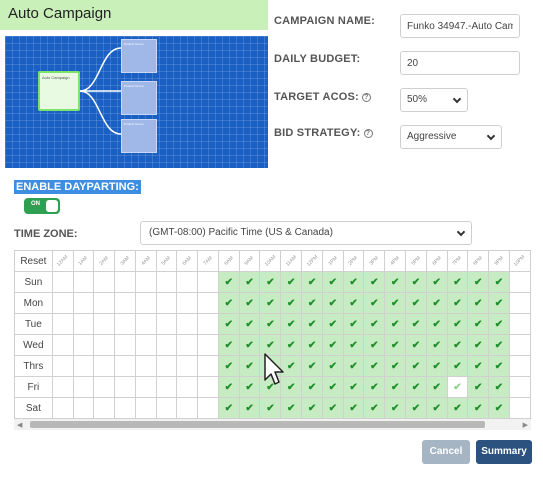 This screenshot has width=543, height=480. What do you see at coordinates (83, 261) in the screenshot?
I see `hour-header: 1AM` at bounding box center [83, 261].